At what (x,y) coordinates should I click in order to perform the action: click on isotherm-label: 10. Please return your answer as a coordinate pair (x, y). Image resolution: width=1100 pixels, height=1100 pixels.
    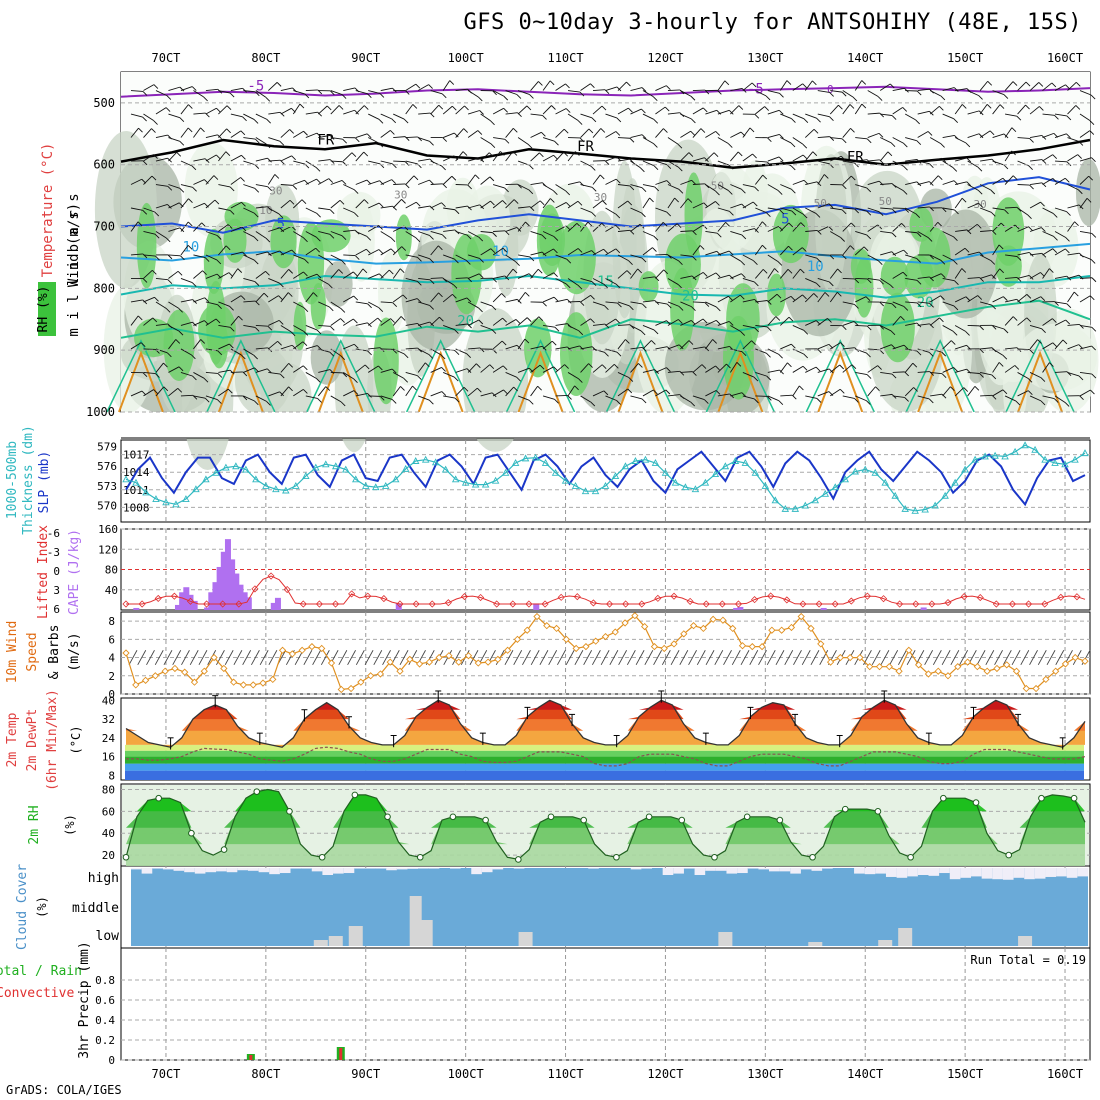
    Looking at the image, I should click on (265, 210).